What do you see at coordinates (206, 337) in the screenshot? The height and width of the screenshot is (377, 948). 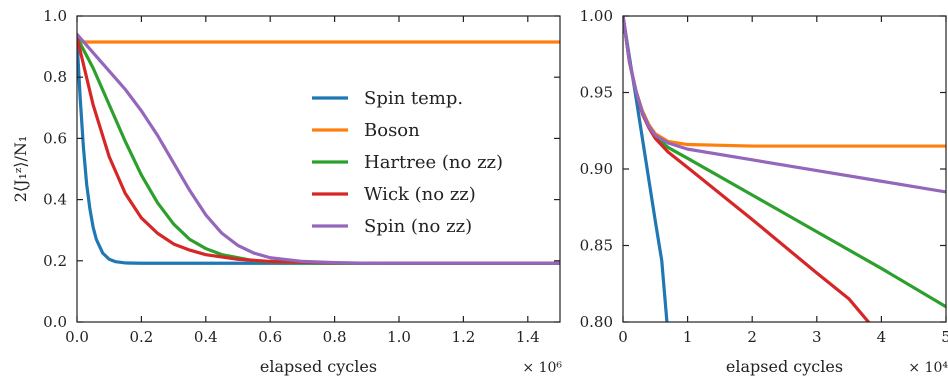 I see `x-tick-label: 0.4` at bounding box center [206, 337].